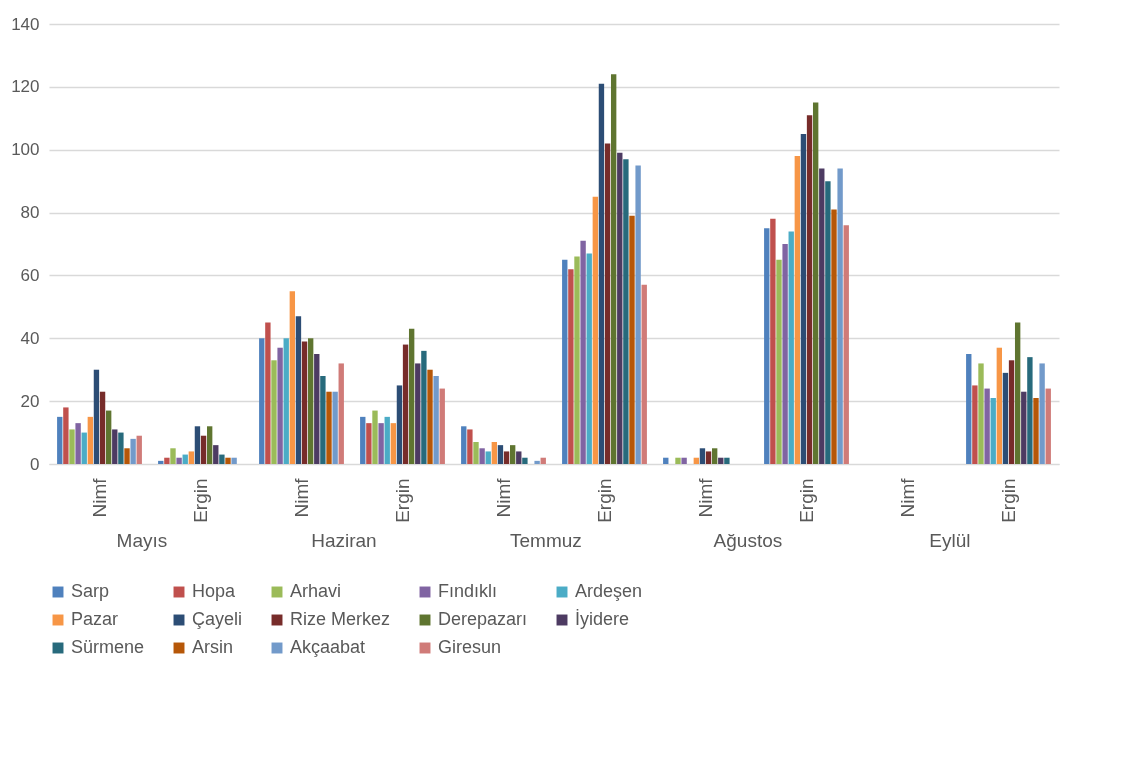 This screenshot has width=1132, height=757. I want to click on legend-label: Arsin, so click(213, 647).